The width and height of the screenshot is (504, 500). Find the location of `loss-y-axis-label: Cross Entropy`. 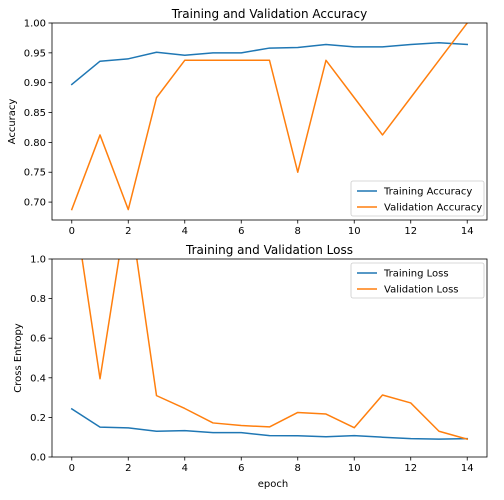

loss-y-axis-label: Cross Entropy is located at coordinates (18, 358).